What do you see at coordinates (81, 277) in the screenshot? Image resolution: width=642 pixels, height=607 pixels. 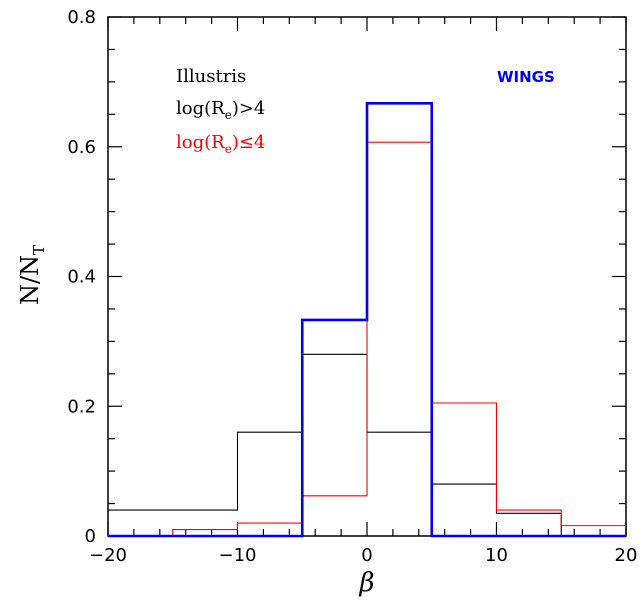 I see `y-tick-label: 0.4` at bounding box center [81, 277].